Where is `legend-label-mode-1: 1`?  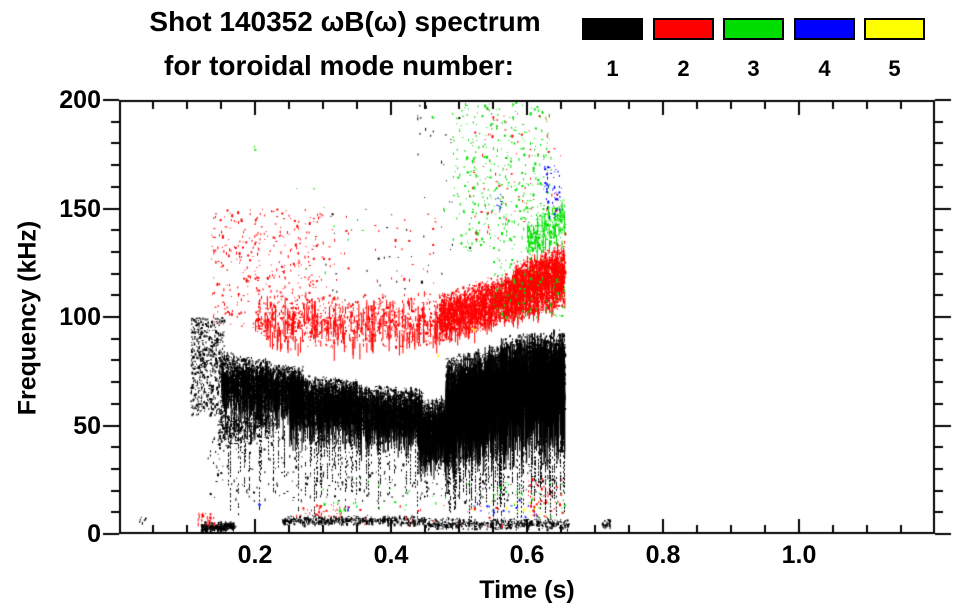
legend-label-mode-1: 1 is located at coordinates (612, 68).